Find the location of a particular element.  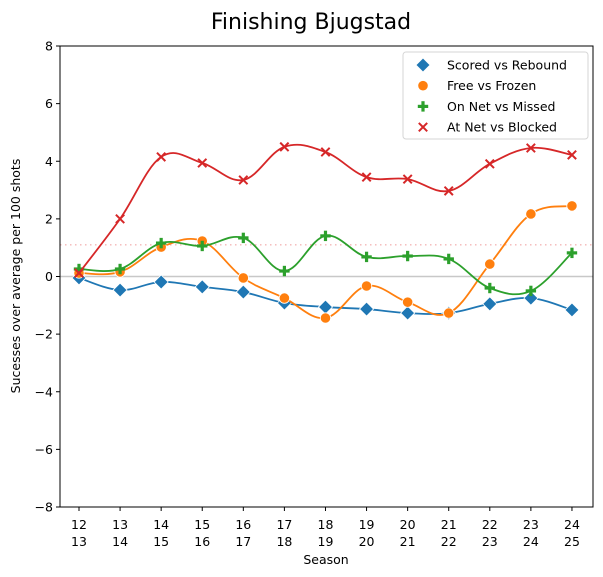

series-on-net-vs-missed is located at coordinates (325, 263).